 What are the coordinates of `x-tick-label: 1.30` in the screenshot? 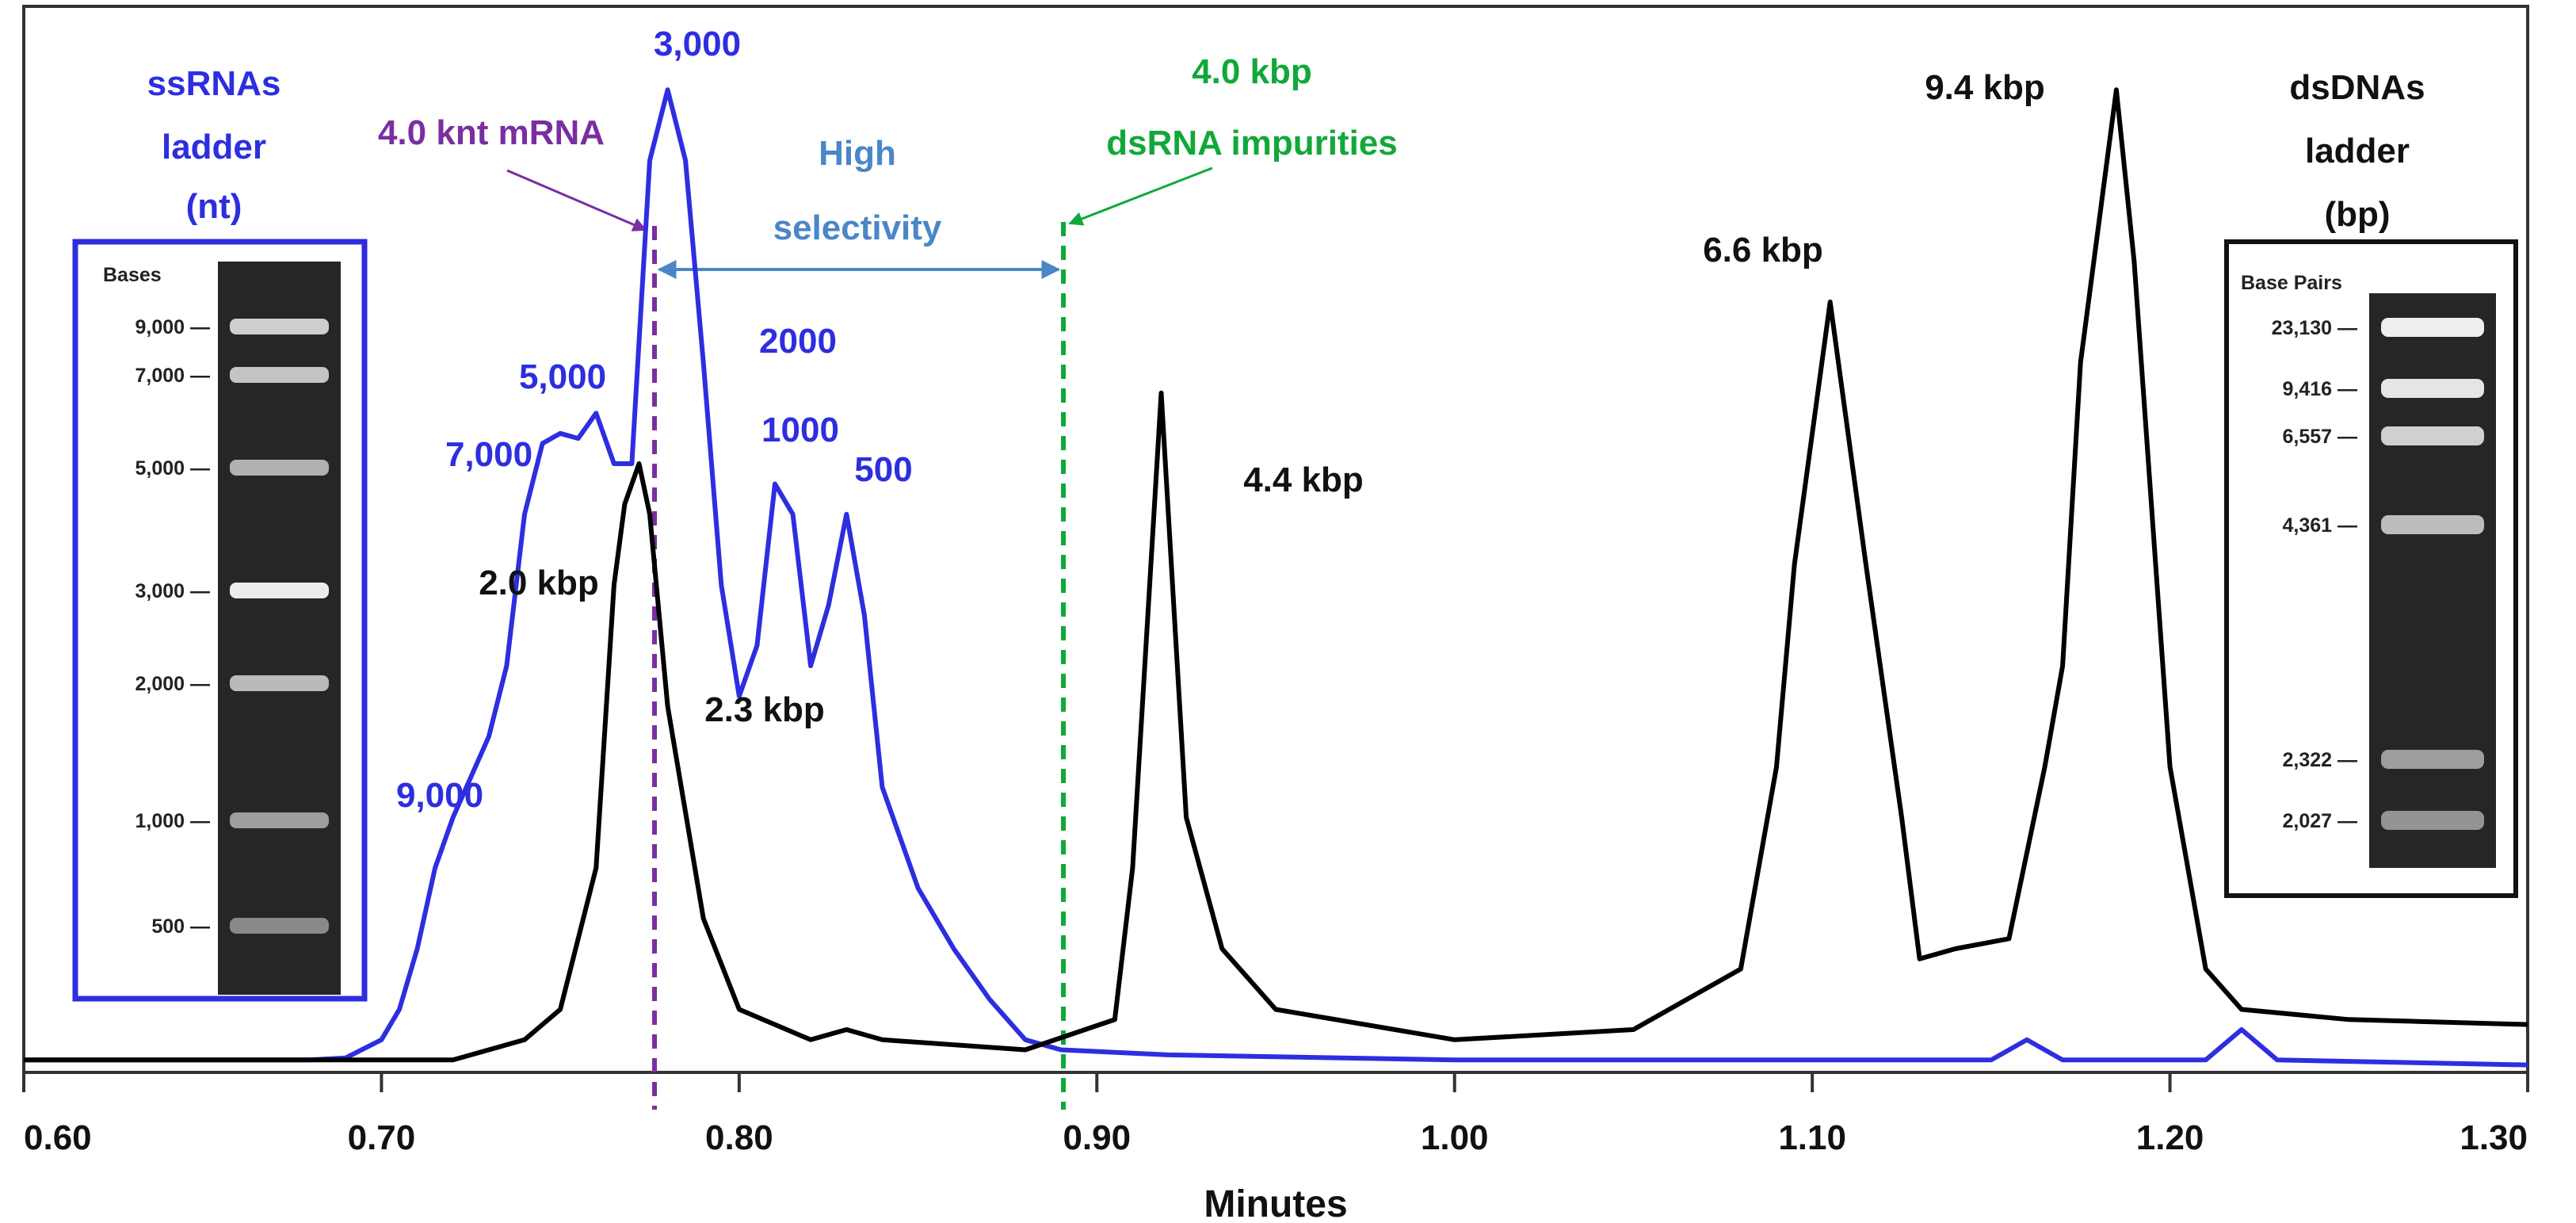 It's located at (2494, 1138).